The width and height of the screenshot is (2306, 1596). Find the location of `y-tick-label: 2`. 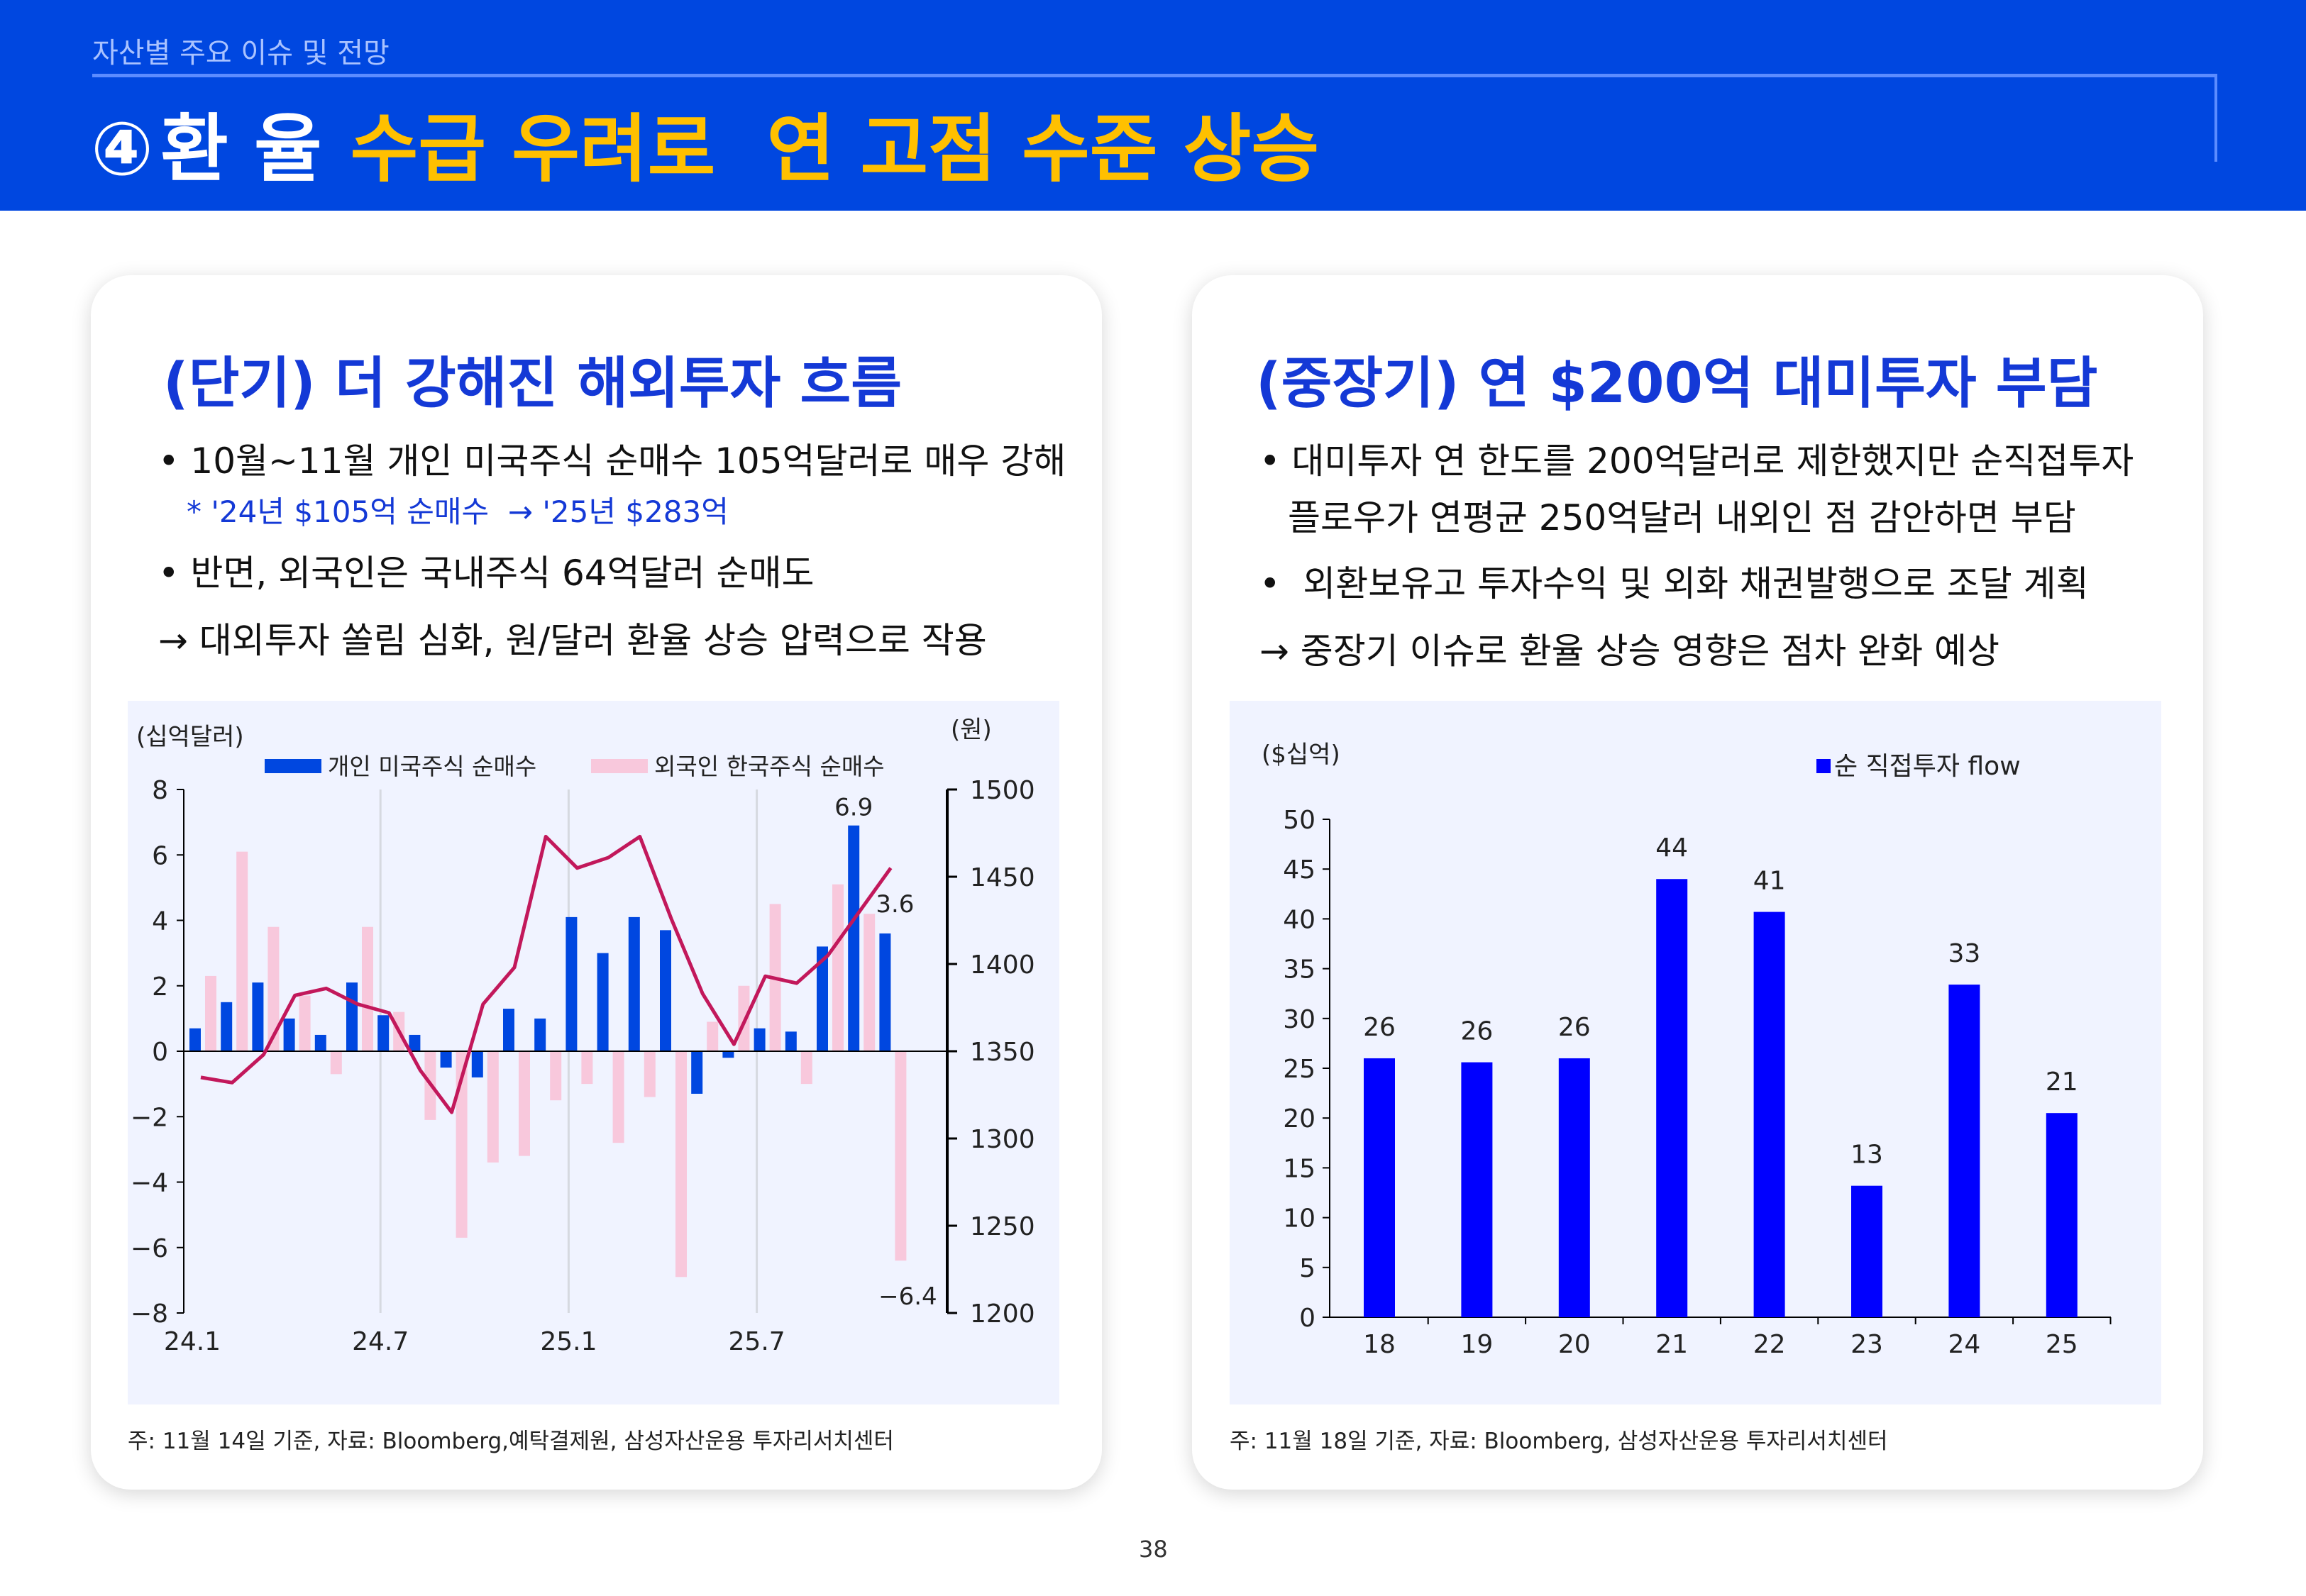

y-tick-label: 2 is located at coordinates (160, 987).